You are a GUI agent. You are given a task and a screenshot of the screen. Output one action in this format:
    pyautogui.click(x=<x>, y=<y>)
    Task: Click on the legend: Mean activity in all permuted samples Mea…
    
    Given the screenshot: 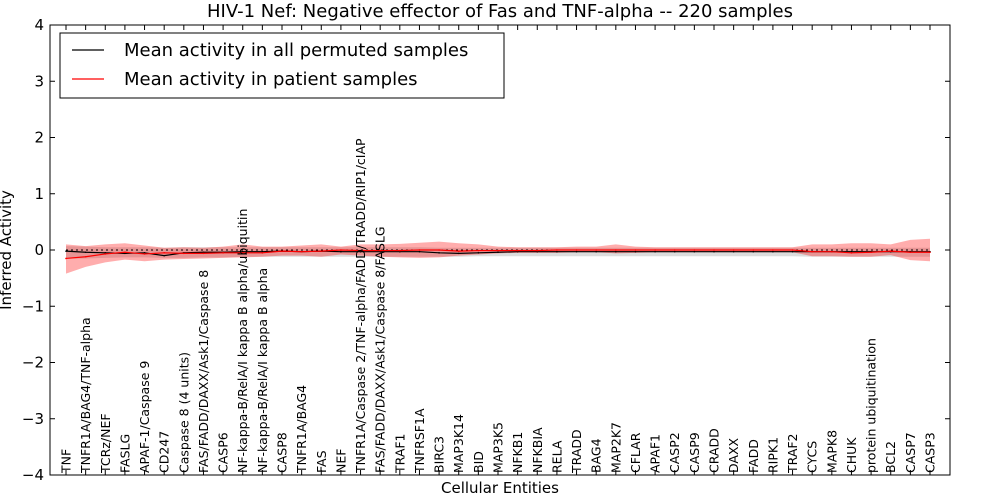 What is the action you would take?
    pyautogui.click(x=282, y=65)
    